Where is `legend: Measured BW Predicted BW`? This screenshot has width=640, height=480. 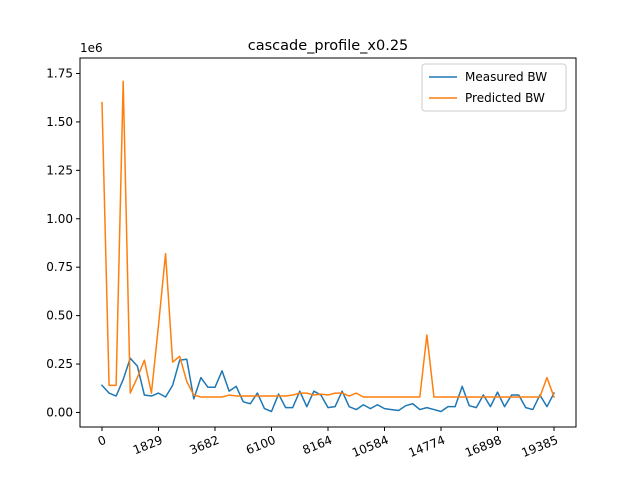
legend: Measured BW Predicted BW is located at coordinates (494, 87).